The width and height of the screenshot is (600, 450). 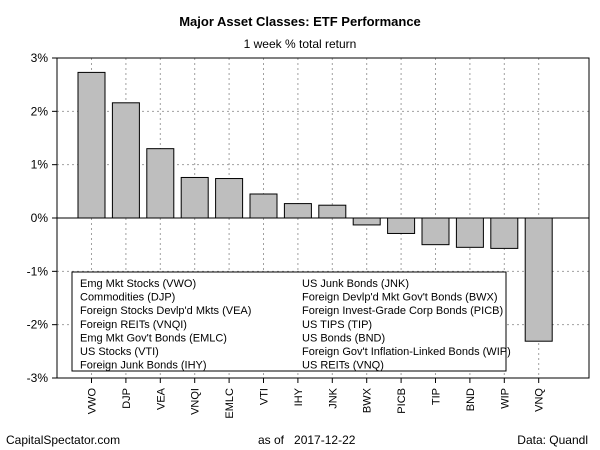 I want to click on y-tick-label: 1%, so click(x=40, y=165).